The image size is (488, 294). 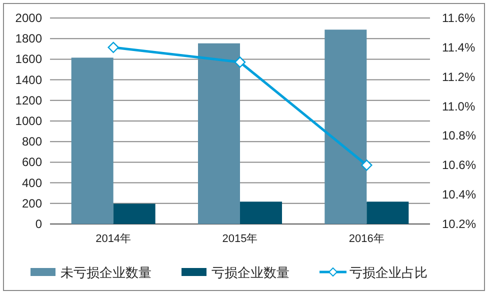 I want to click on legend-label: 亏损企业占比, so click(x=389, y=272).